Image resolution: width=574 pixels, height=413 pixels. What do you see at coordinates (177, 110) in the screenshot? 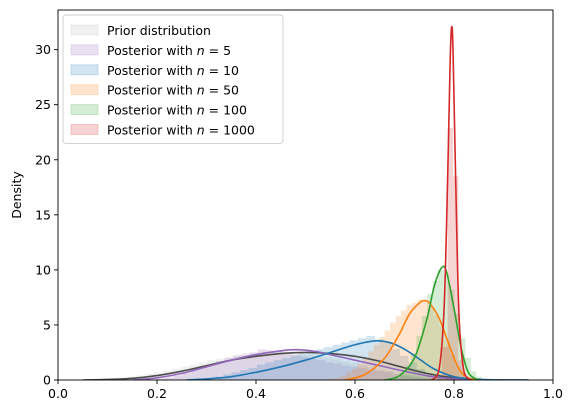
I see `legend-label: Posterior with n = 100` at bounding box center [177, 110].